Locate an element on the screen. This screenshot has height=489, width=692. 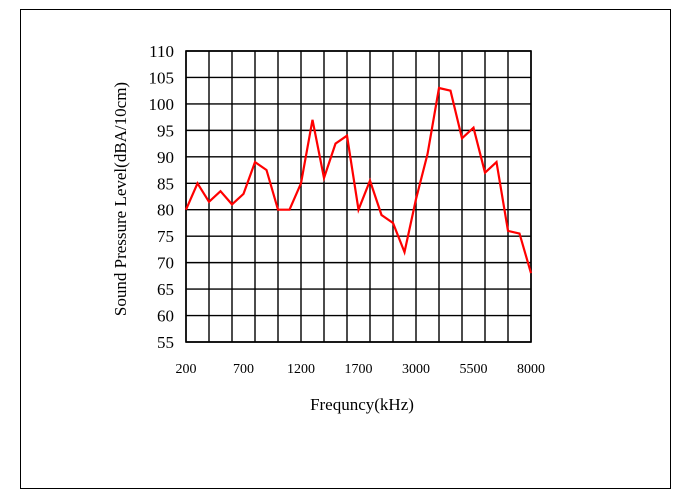
x-tick-label: 1200 is located at coordinates (301, 369).